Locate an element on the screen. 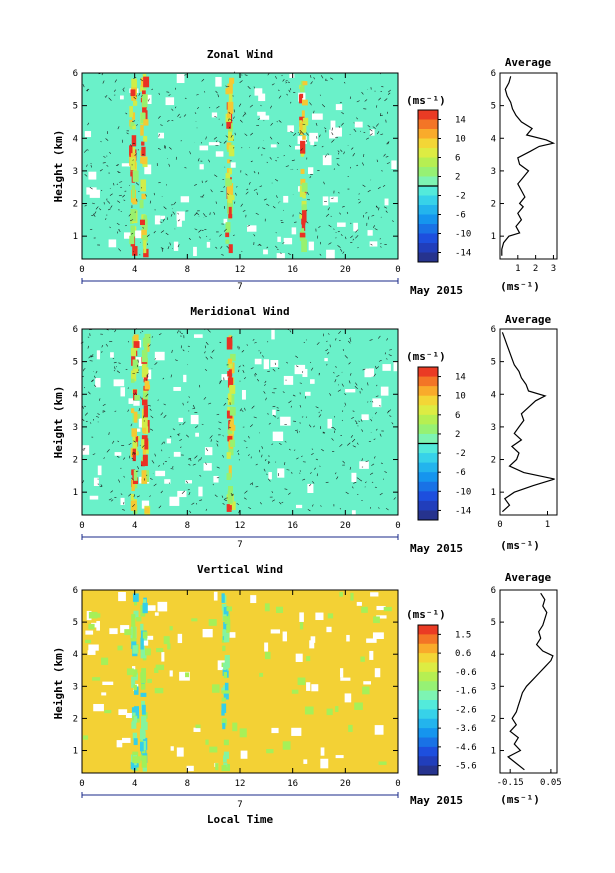 The image size is (615, 873). colorbar-tick-label: 14 is located at coordinates (460, 121).